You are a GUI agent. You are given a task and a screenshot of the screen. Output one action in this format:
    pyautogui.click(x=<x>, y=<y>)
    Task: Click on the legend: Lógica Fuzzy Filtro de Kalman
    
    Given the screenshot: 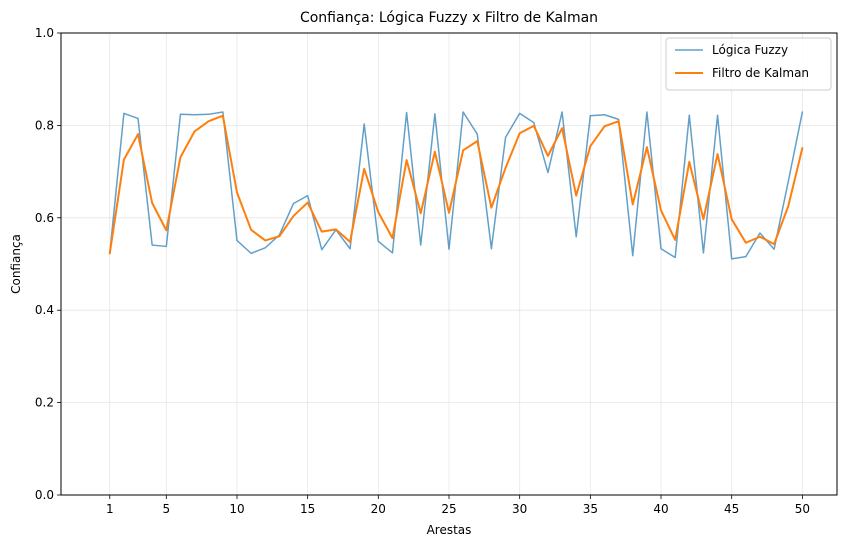 What is the action you would take?
    pyautogui.click(x=748, y=64)
    